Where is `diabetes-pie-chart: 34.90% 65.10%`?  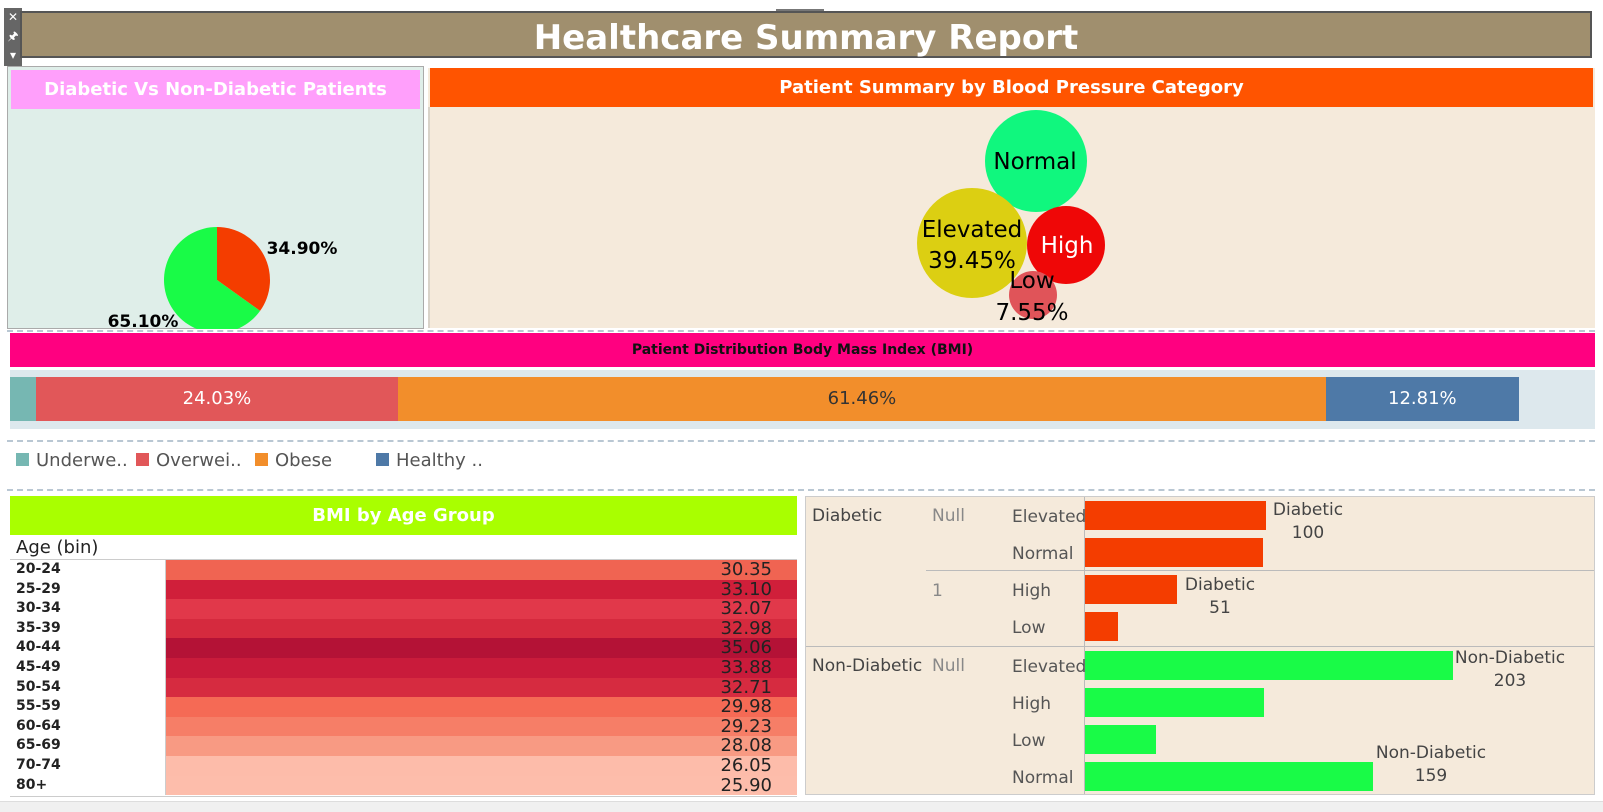 diabetes-pie-chart: 34.90% 65.10% is located at coordinates (223, 278).